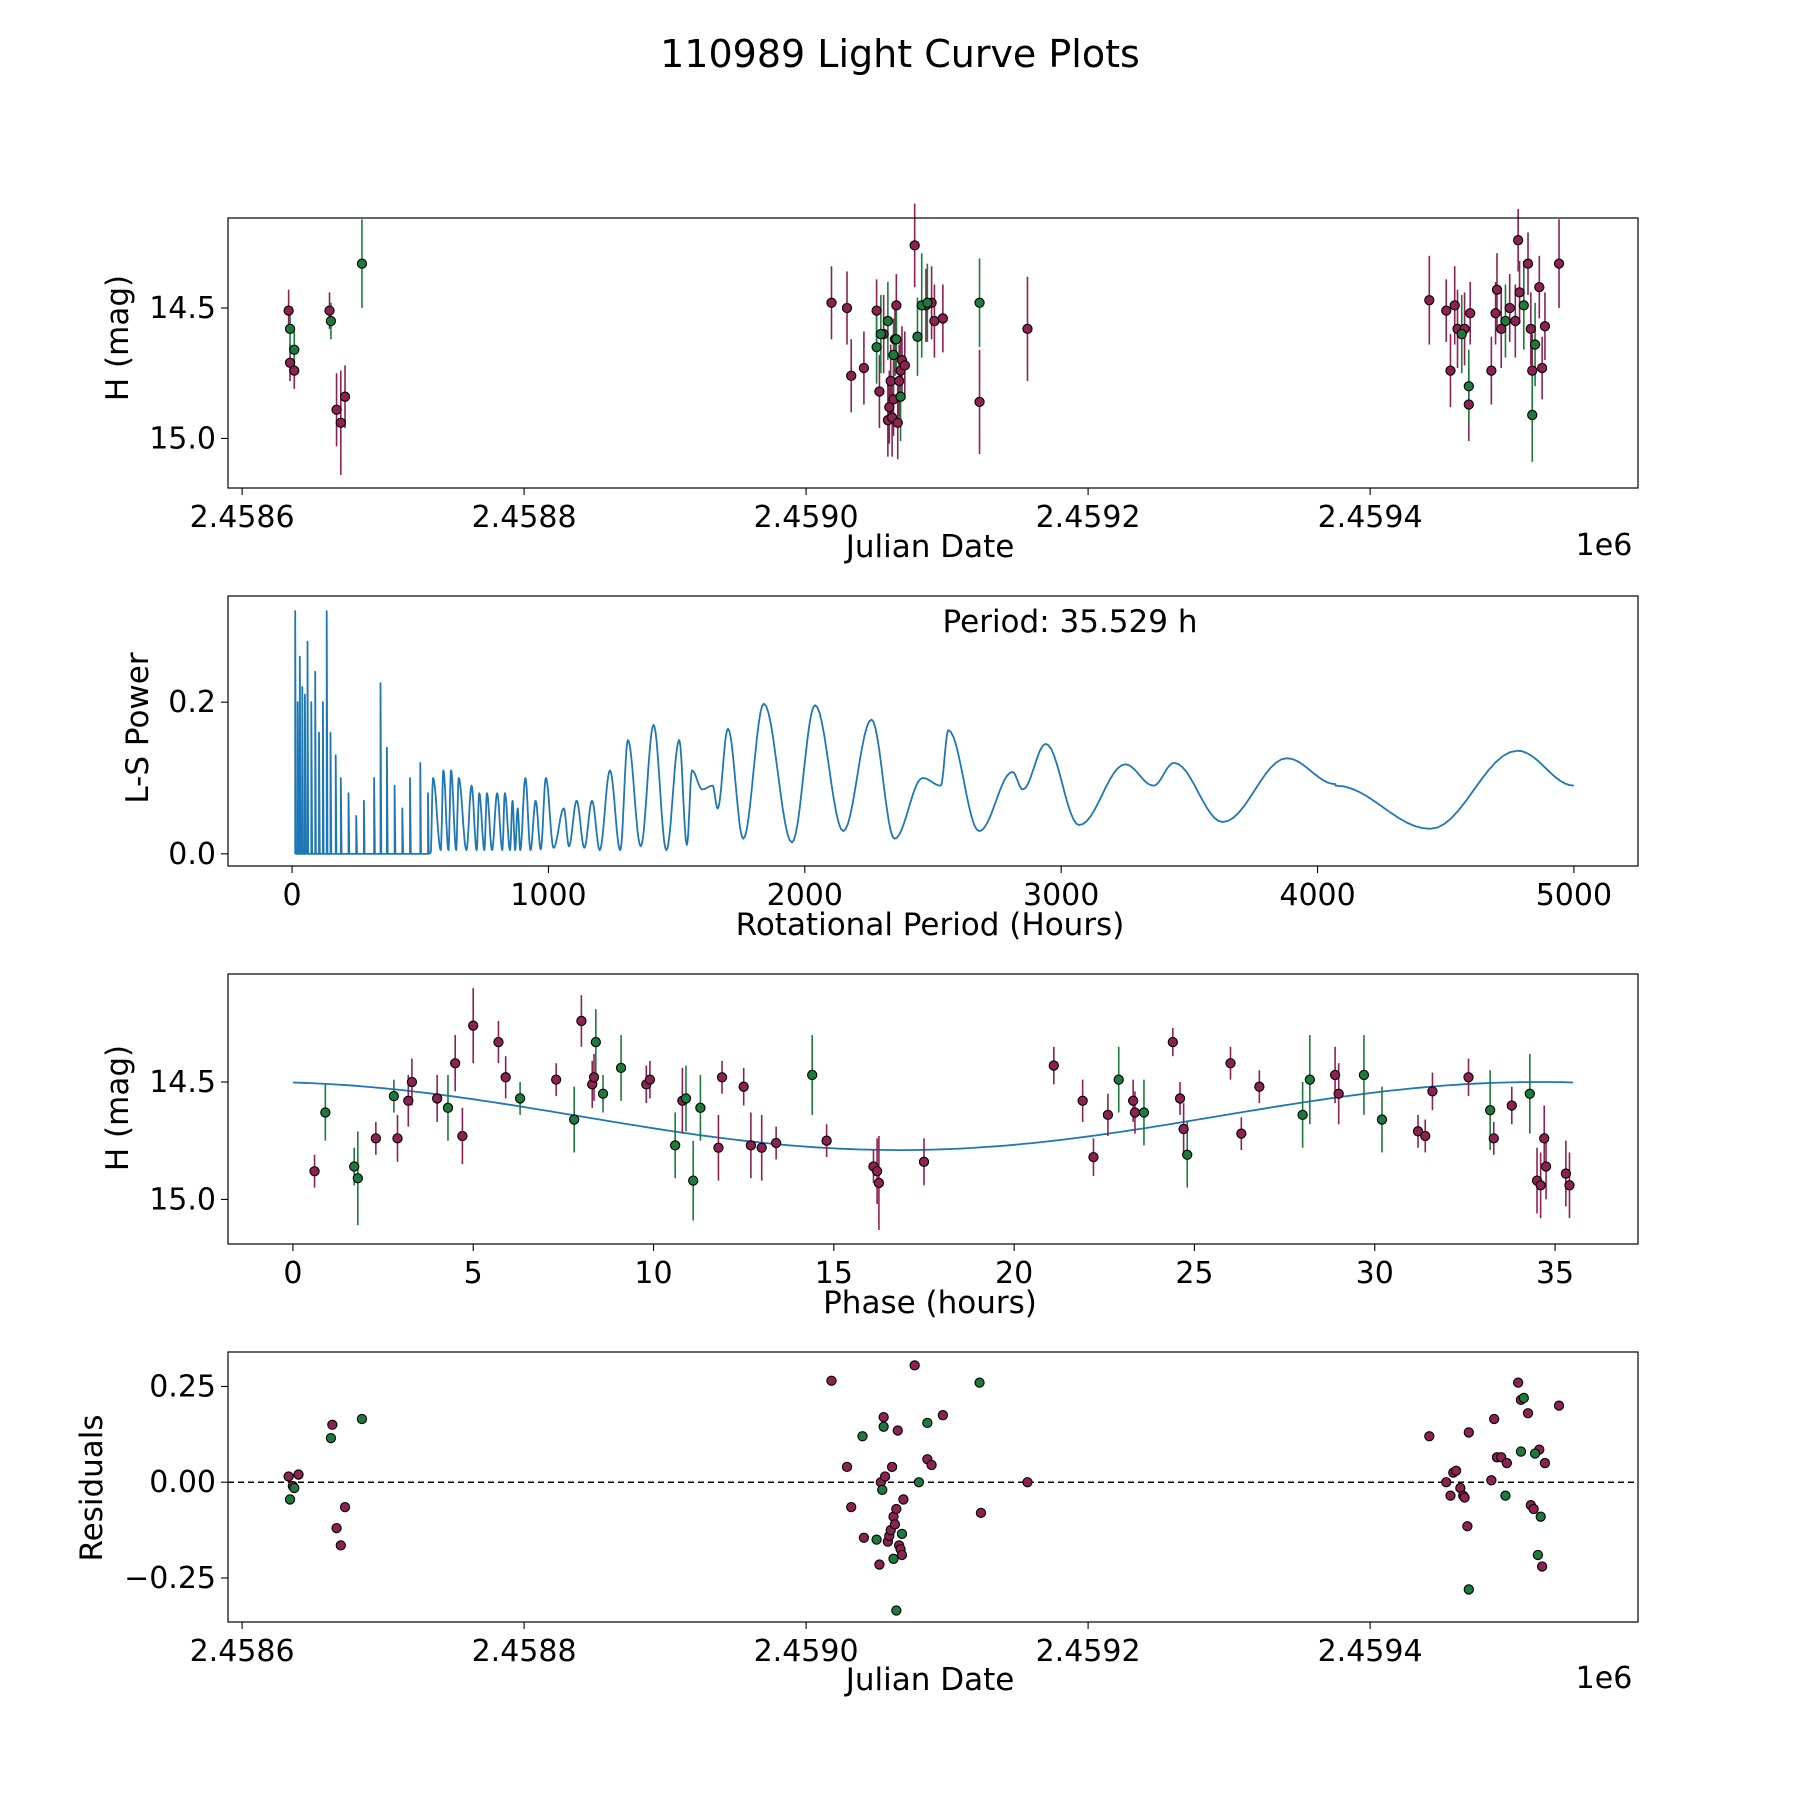 The image size is (1800, 1800). What do you see at coordinates (92, 1487) in the screenshot?
I see `residuals-ylabel: Residuals` at bounding box center [92, 1487].